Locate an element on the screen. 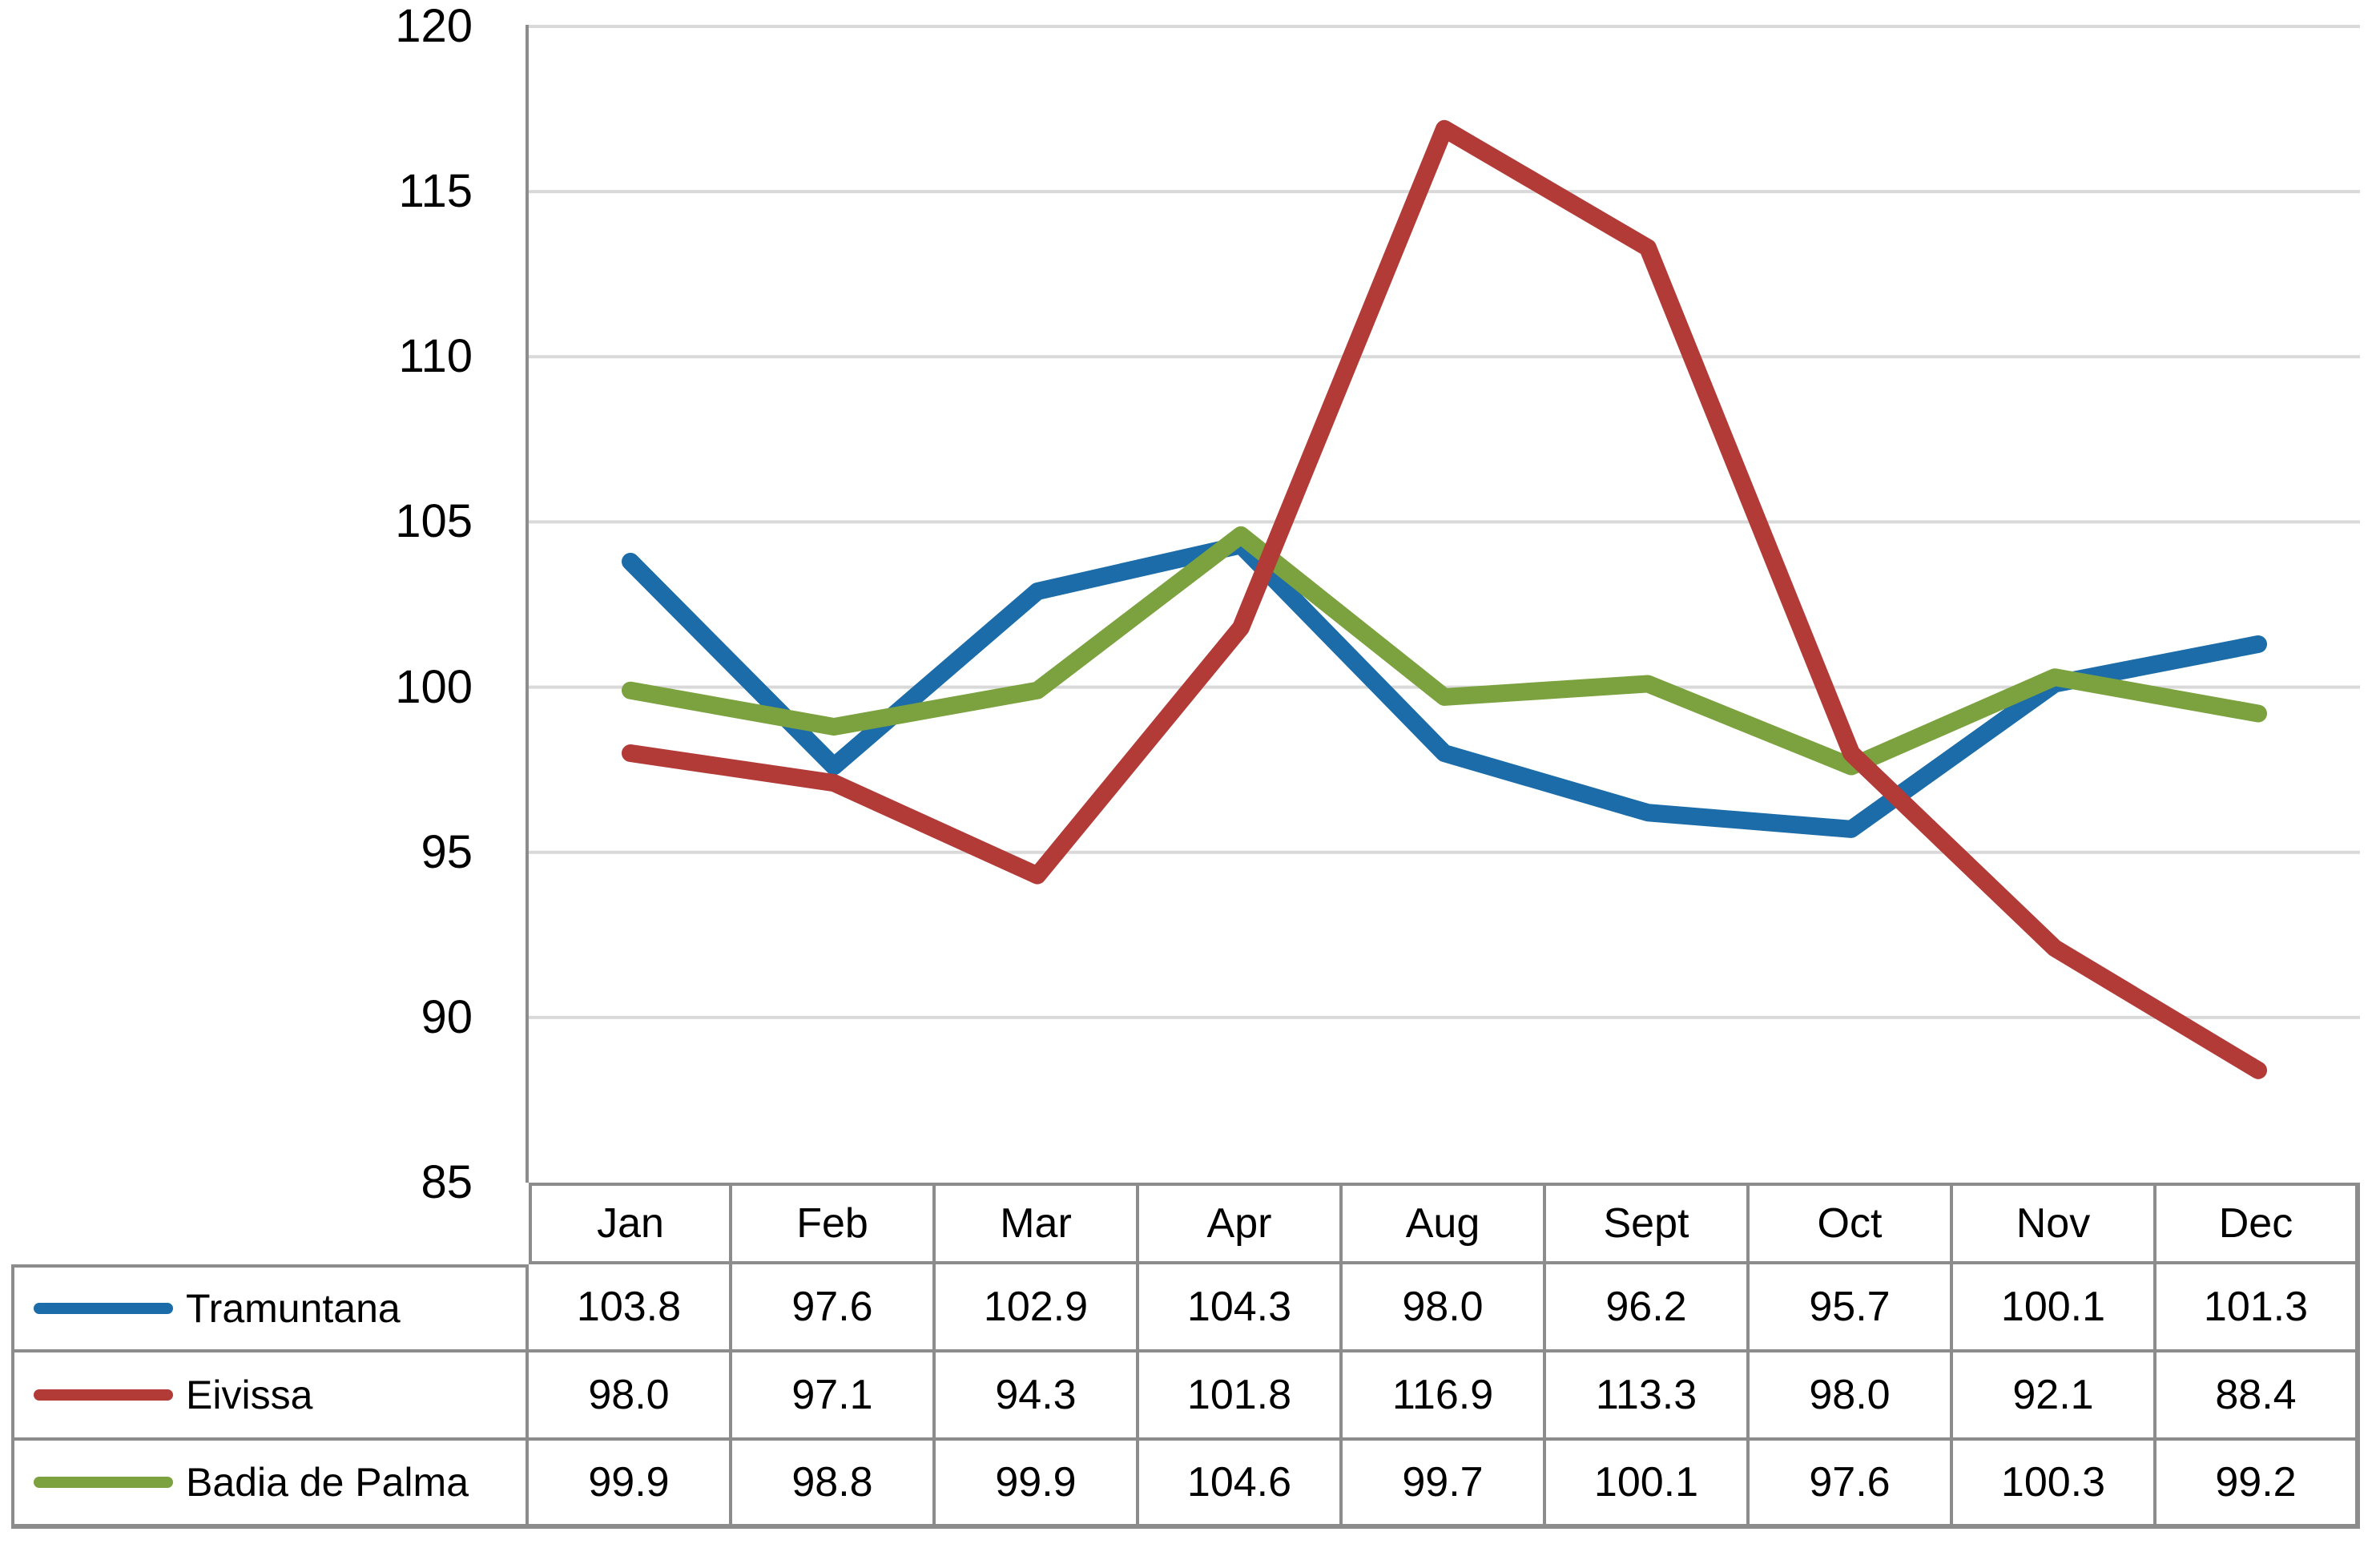  month-header-cell: Feb is located at coordinates (834, 1223).